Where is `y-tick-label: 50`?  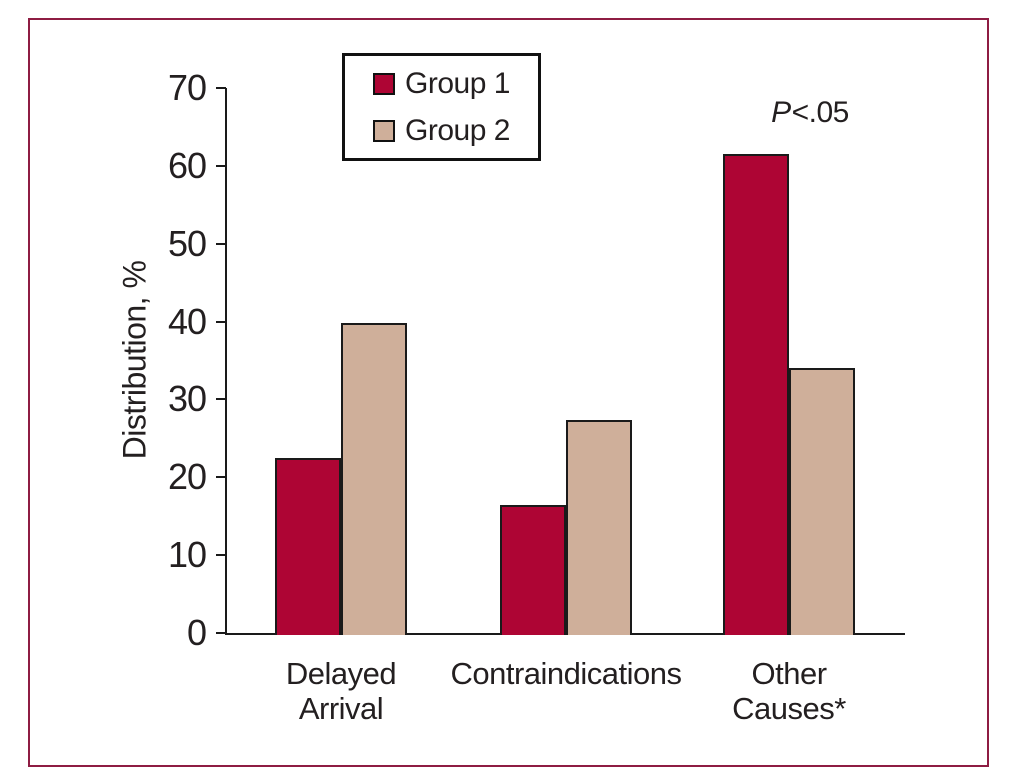
y-tick-label: 50 is located at coordinates (187, 243).